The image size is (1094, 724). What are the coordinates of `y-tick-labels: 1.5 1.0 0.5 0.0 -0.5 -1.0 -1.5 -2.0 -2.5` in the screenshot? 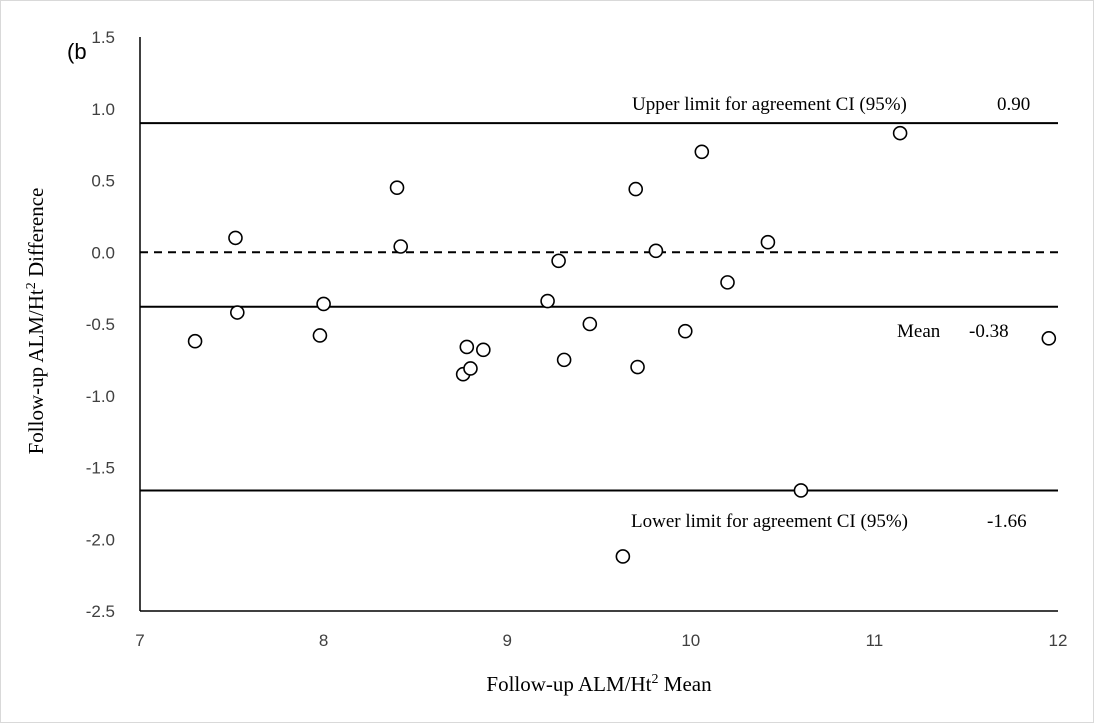 It's located at (100, 324).